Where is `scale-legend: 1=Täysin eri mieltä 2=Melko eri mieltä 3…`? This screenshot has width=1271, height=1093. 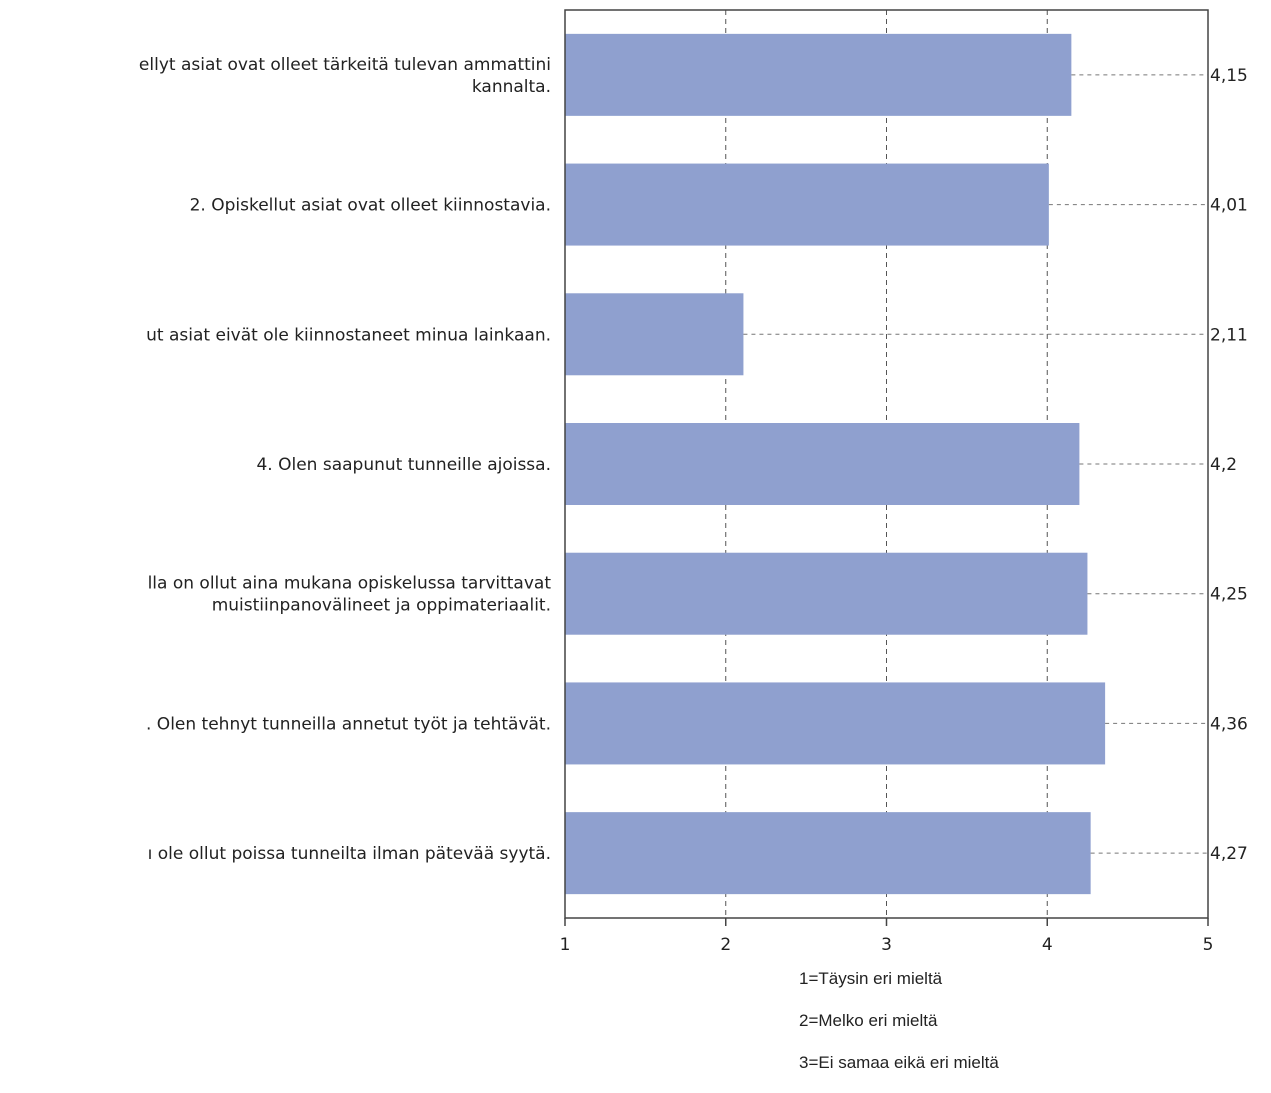
scale-legend: 1=Täysin eri mieltä 2=Melko eri mieltä 3… is located at coordinates (899, 1030).